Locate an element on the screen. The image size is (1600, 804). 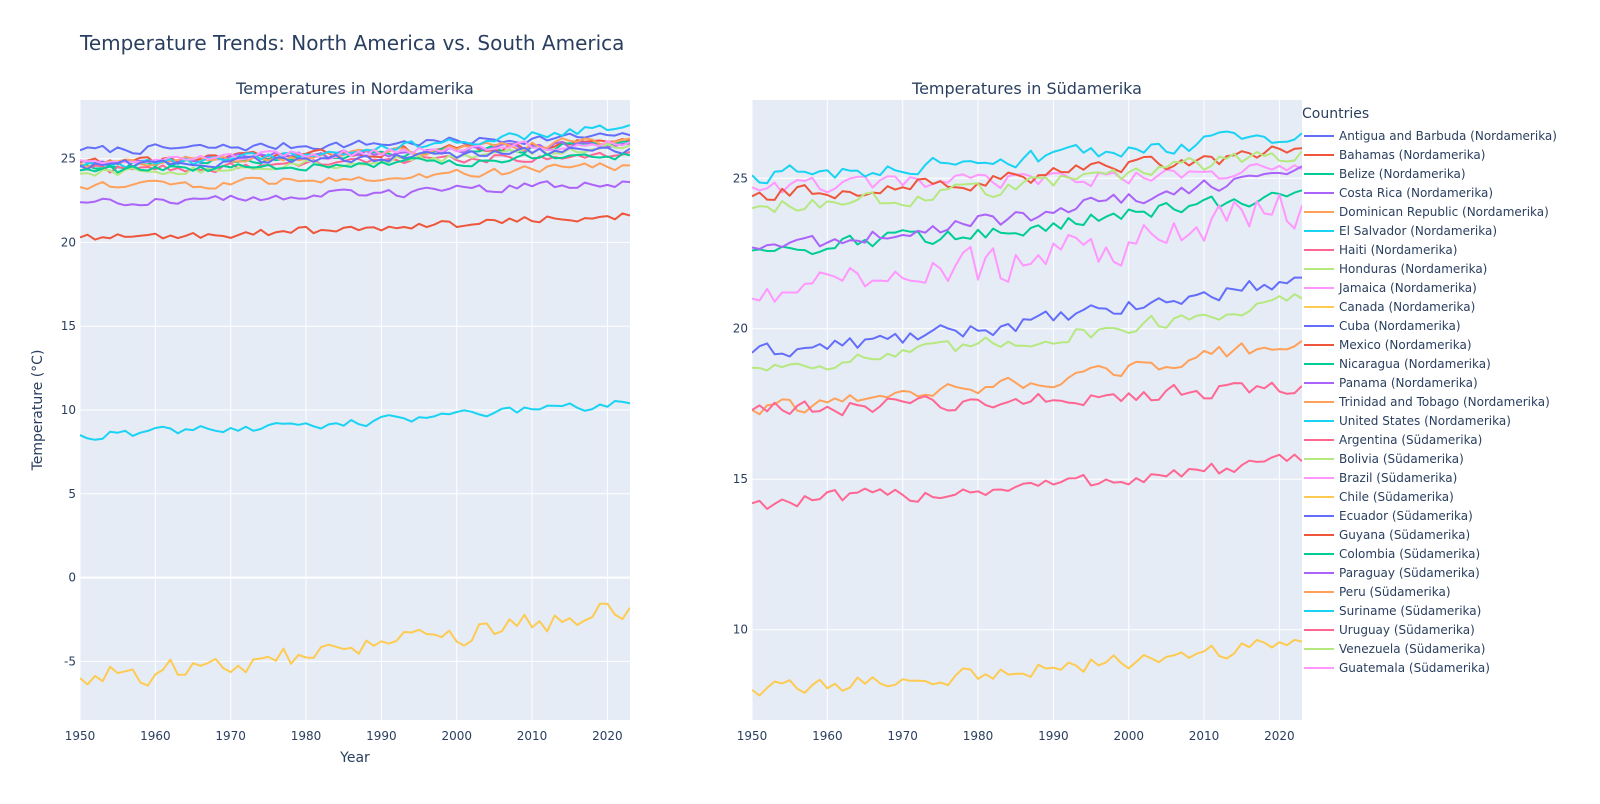
legend-item-paraguay-sudamerika: Paraguay (Südamerika) is located at coordinates (1392, 573).